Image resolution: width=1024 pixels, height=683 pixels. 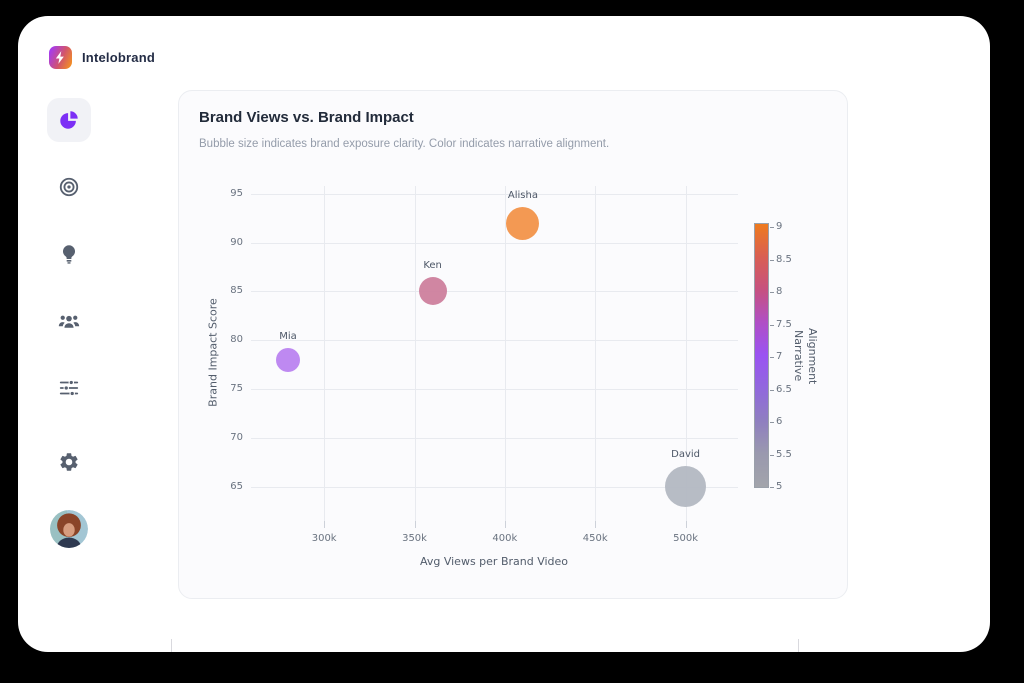 I want to click on sidebar-item-profile, so click(x=69, y=529).